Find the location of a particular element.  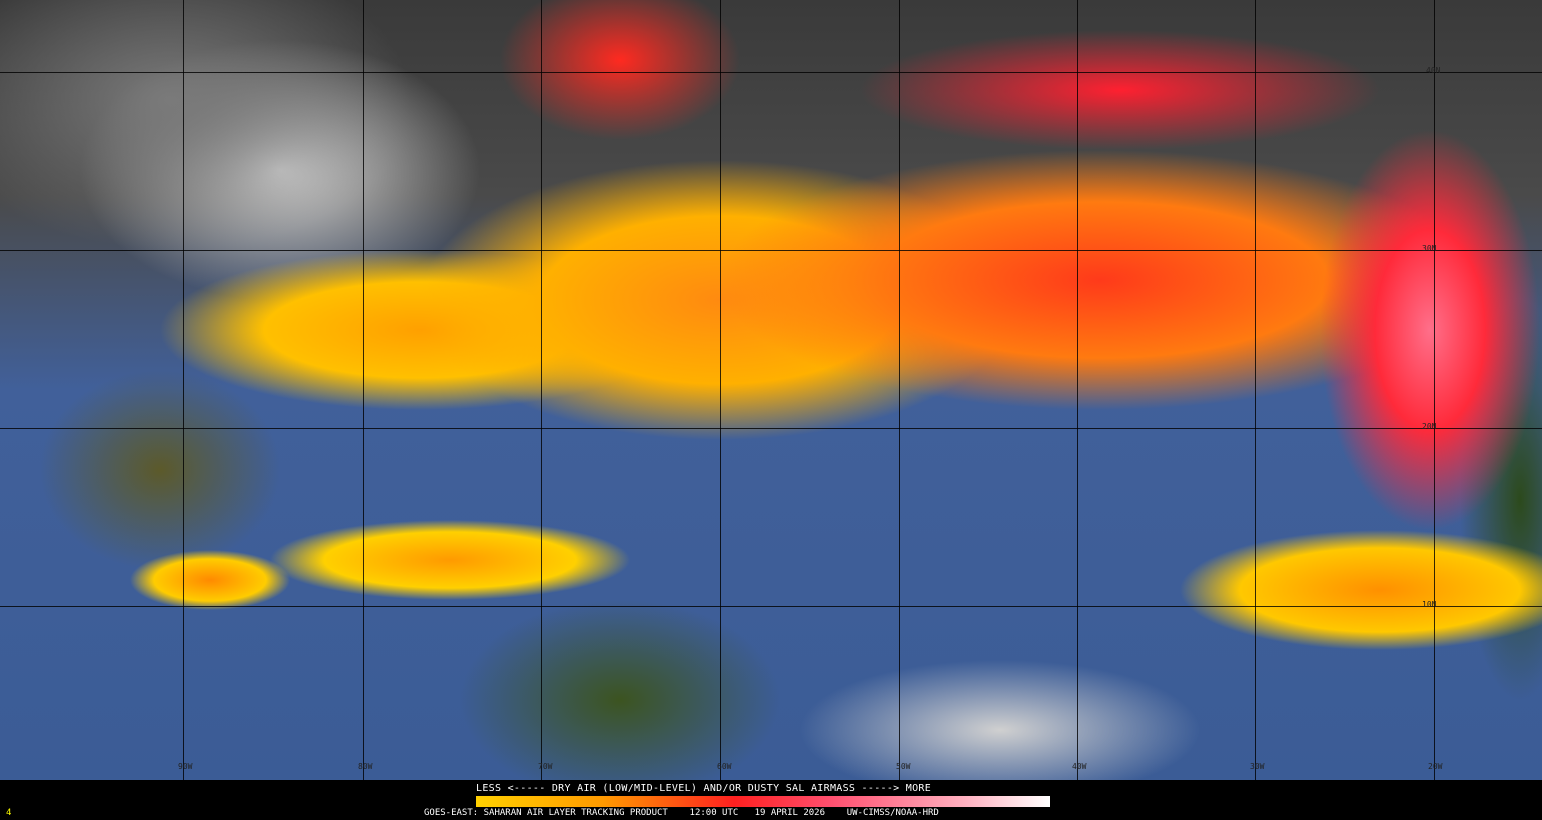

color-scale-bar is located at coordinates (763, 801).